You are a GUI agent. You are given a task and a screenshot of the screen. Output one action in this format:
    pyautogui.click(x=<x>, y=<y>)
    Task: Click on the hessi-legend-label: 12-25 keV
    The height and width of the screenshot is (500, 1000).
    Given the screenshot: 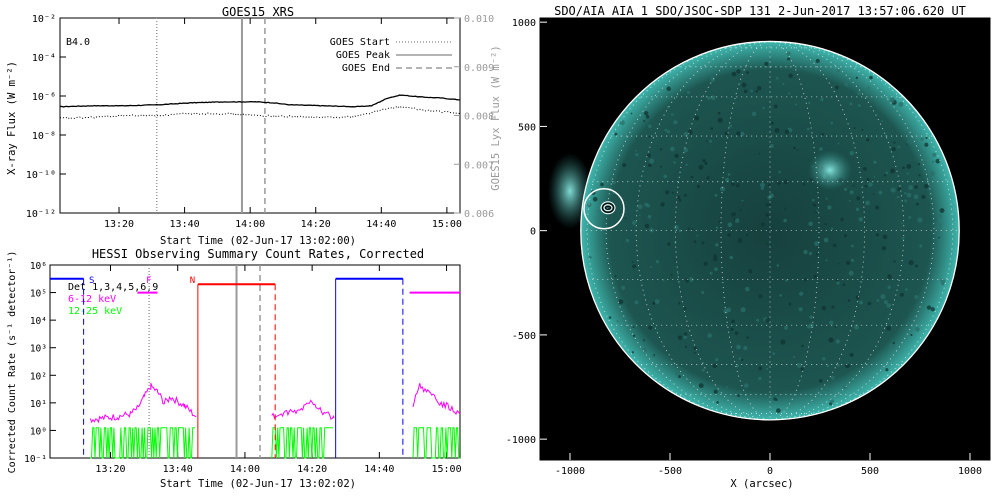 What is the action you would take?
    pyautogui.click(x=95, y=311)
    